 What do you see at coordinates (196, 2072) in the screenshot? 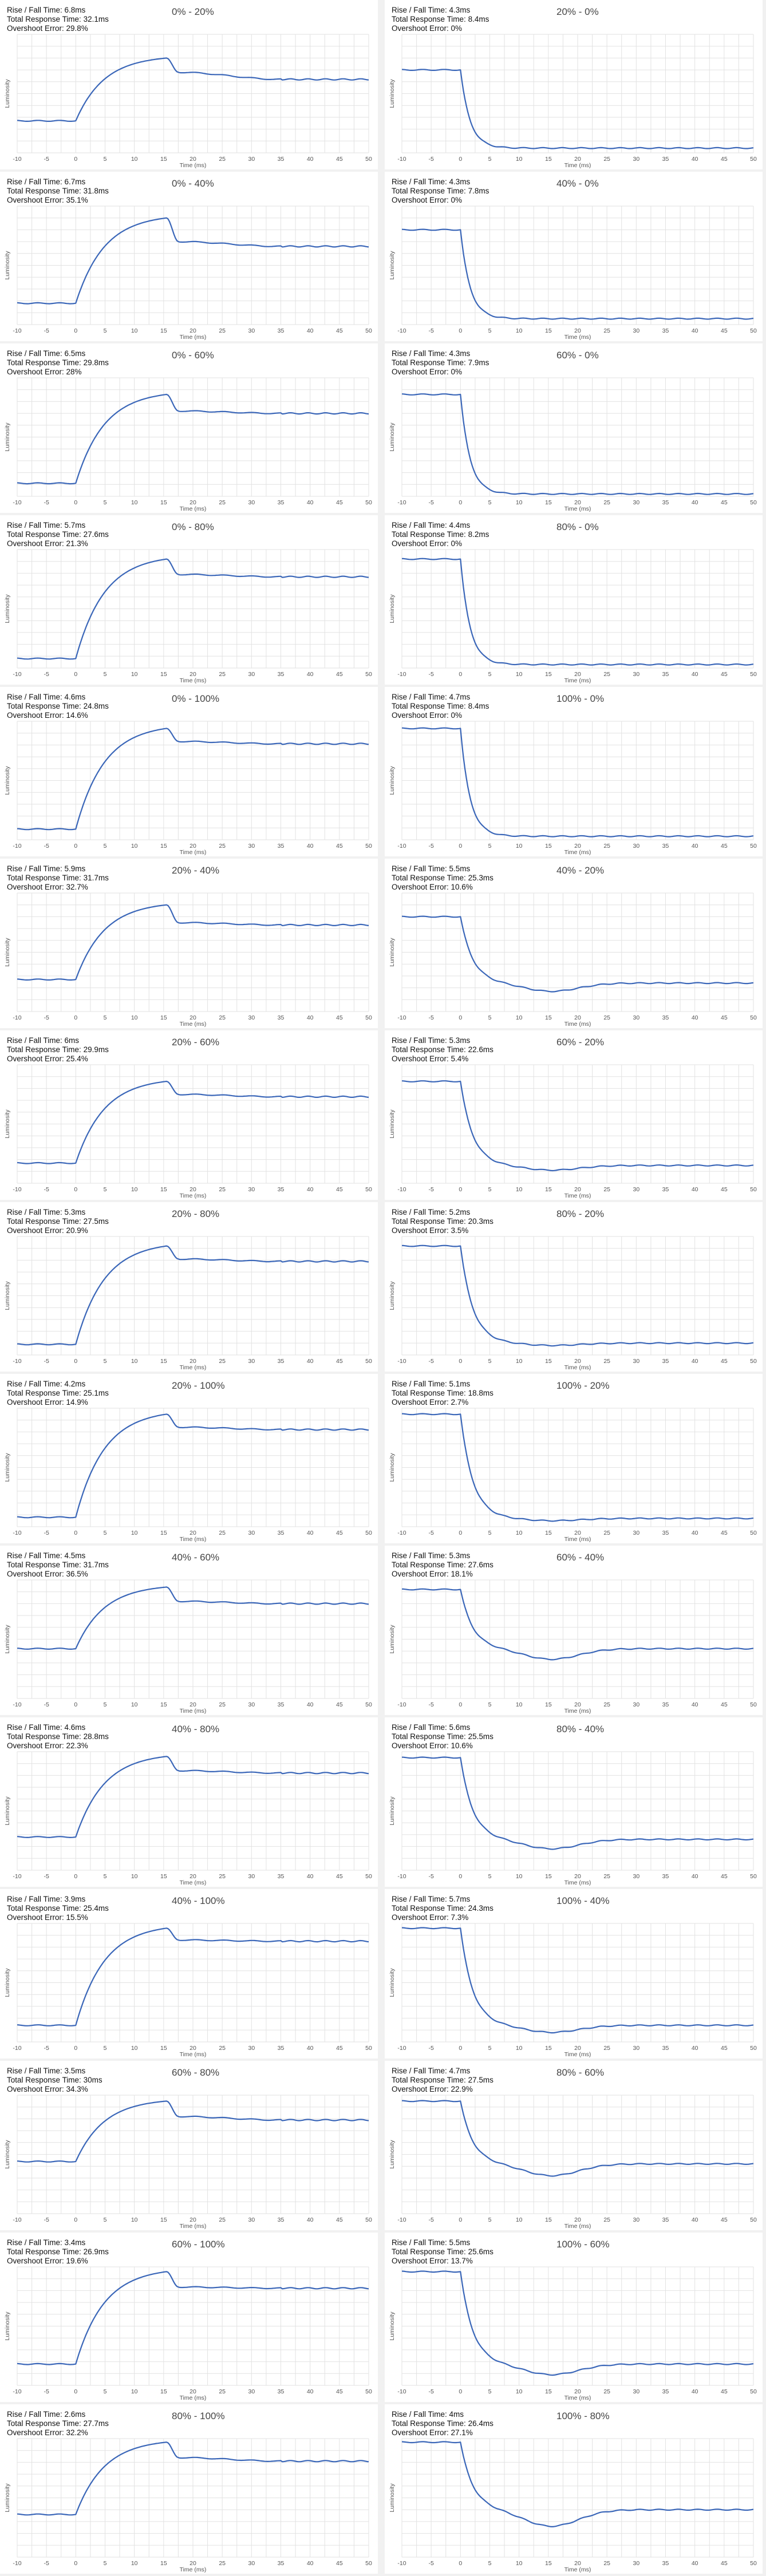
I see `chart-title: 60% - 80%` at bounding box center [196, 2072].